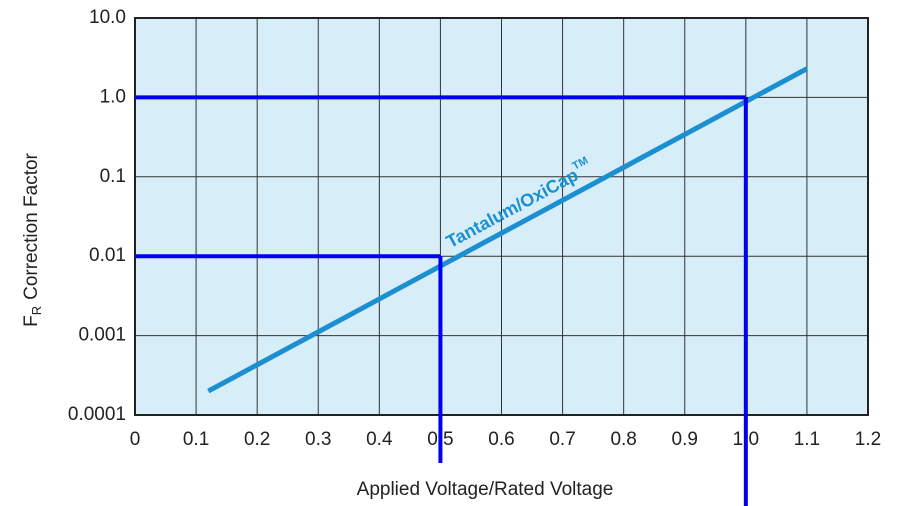 The width and height of the screenshot is (900, 506). What do you see at coordinates (318, 439) in the screenshot?
I see `x-tick-label: 0.3` at bounding box center [318, 439].